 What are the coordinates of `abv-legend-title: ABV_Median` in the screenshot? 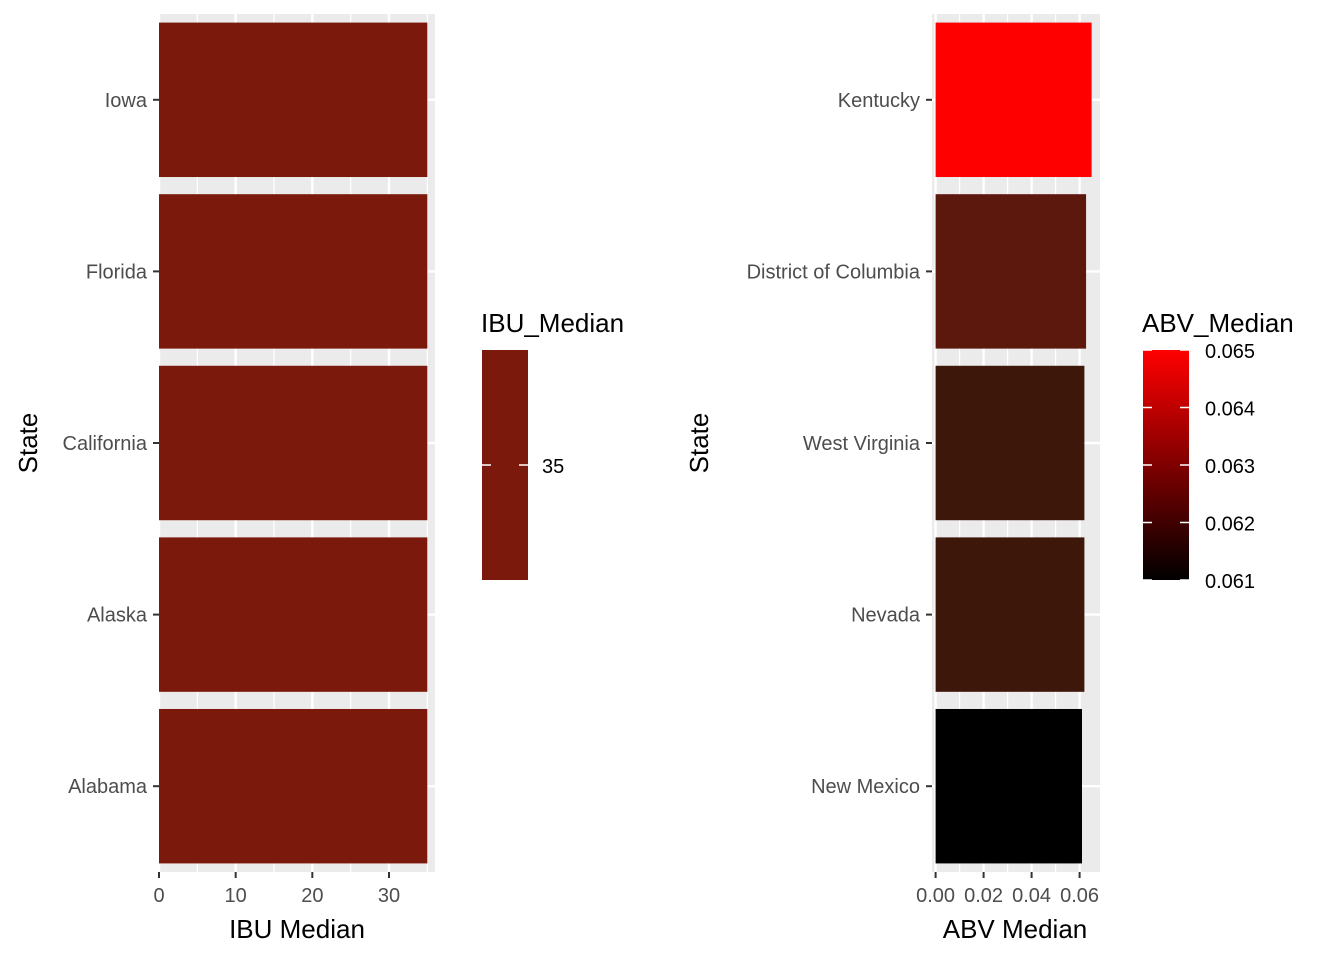 It's located at (1218, 323).